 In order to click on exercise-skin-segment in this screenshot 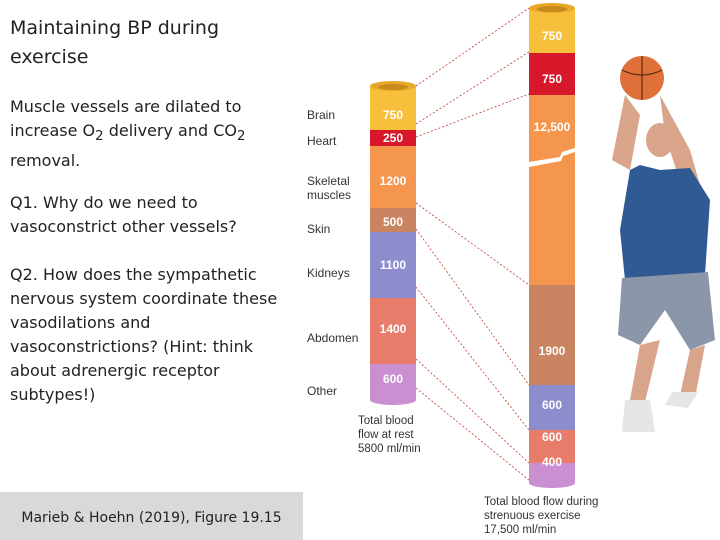, I will do `click(552, 335)`.